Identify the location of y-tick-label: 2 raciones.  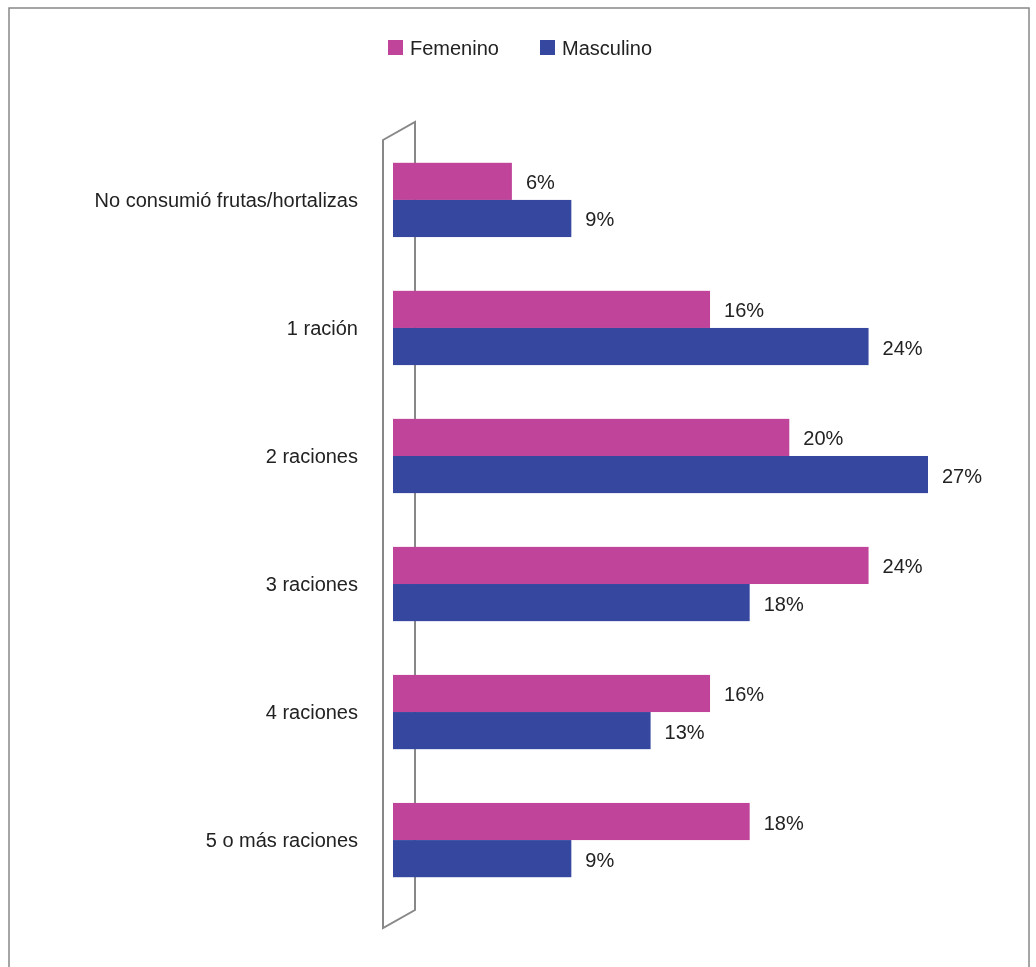
(311, 455).